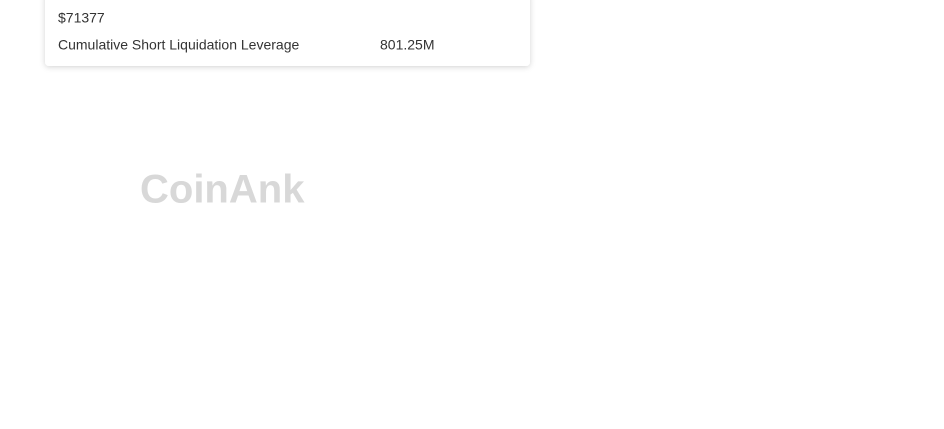 The height and width of the screenshot is (429, 944). I want to click on tooltip-box, so click(287, 33).